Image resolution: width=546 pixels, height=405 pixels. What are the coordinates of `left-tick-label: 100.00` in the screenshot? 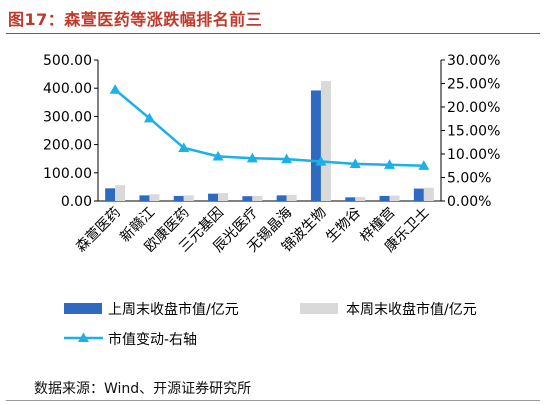 It's located at (67, 174).